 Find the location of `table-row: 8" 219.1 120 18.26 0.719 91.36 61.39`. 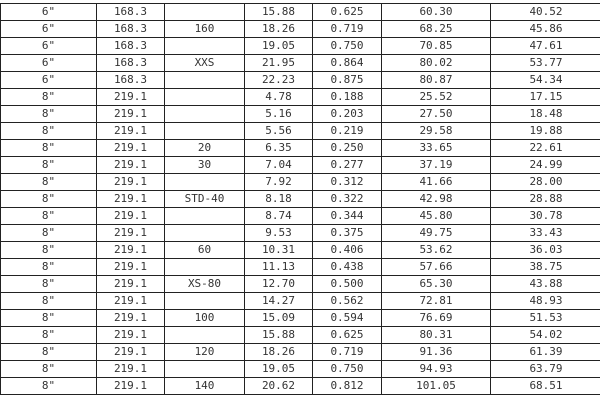

table-row: 8" 219.1 120 18.26 0.719 91.36 61.39 is located at coordinates (300, 352).